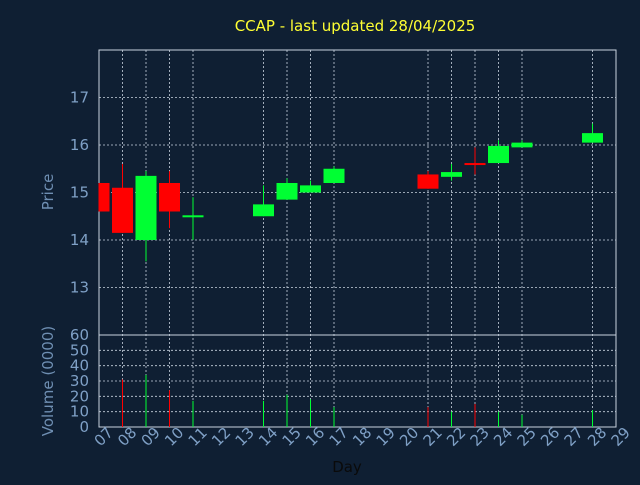 The height and width of the screenshot is (485, 640). I want to click on x-tick-label: 10, so click(174, 437).